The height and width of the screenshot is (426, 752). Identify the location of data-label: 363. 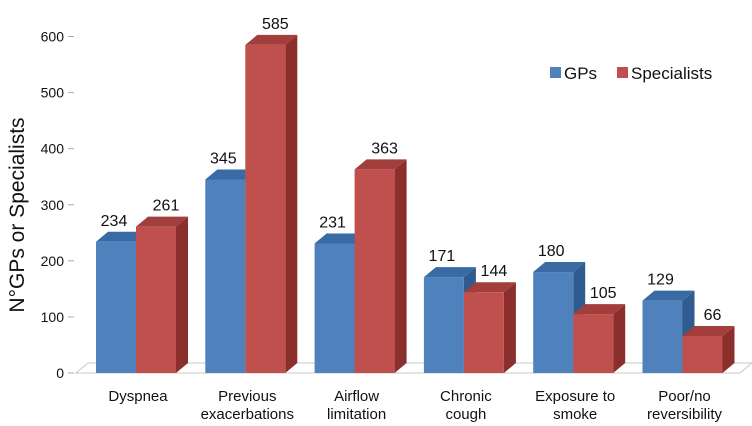
(384, 148).